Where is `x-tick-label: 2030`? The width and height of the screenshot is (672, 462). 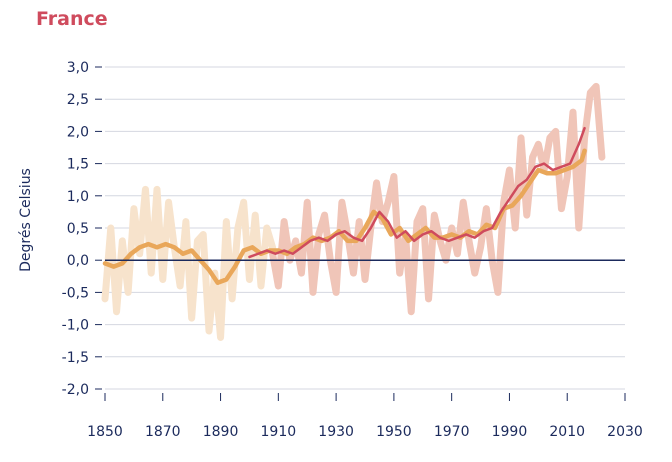
x-tick-label: 2030 is located at coordinates (625, 432).